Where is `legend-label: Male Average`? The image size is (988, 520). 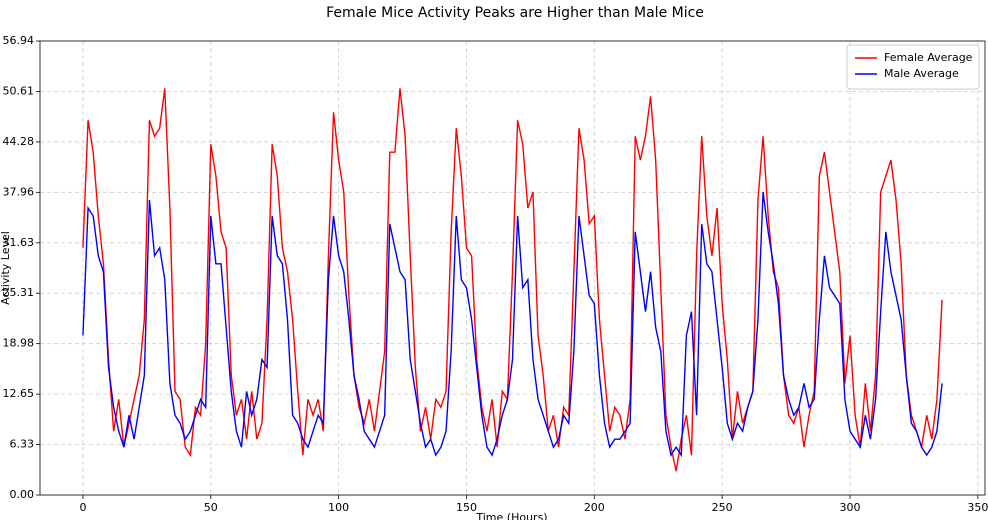
legend-label: Male Average is located at coordinates (921, 73).